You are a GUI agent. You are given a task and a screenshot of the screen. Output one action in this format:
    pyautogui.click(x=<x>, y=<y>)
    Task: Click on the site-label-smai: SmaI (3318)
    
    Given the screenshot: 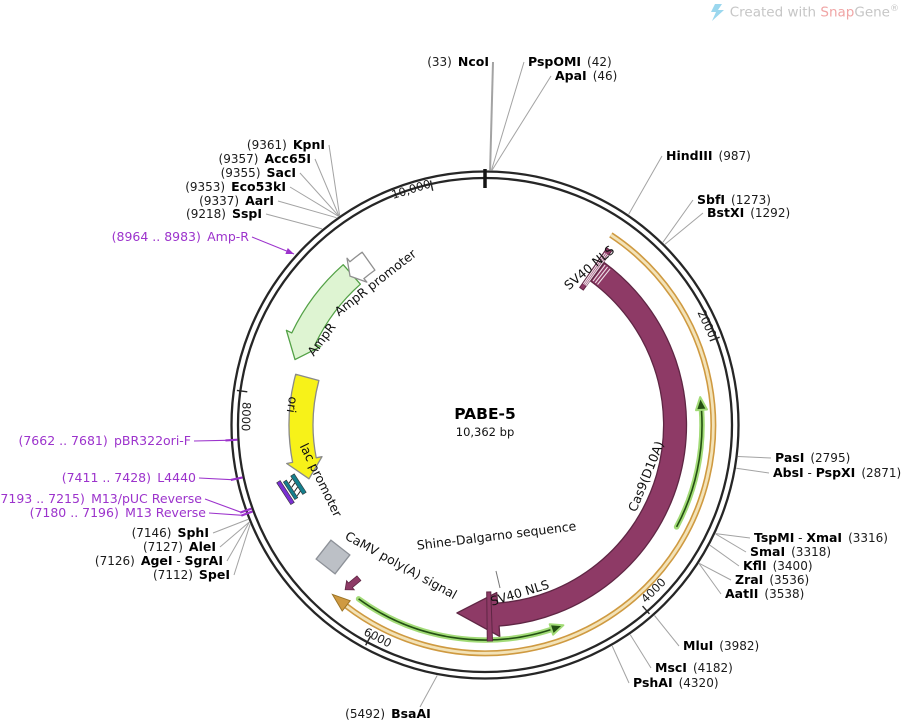 What is the action you would take?
    pyautogui.click(x=790, y=551)
    